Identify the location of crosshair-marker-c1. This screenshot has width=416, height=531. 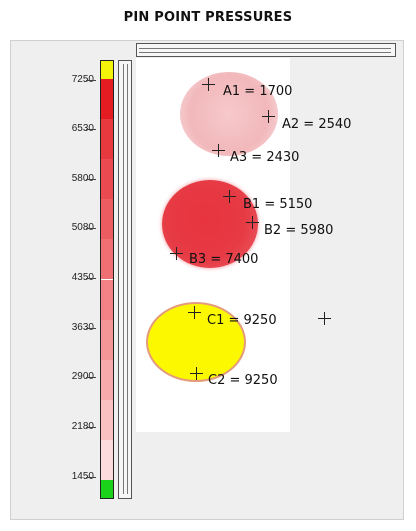
(194, 312).